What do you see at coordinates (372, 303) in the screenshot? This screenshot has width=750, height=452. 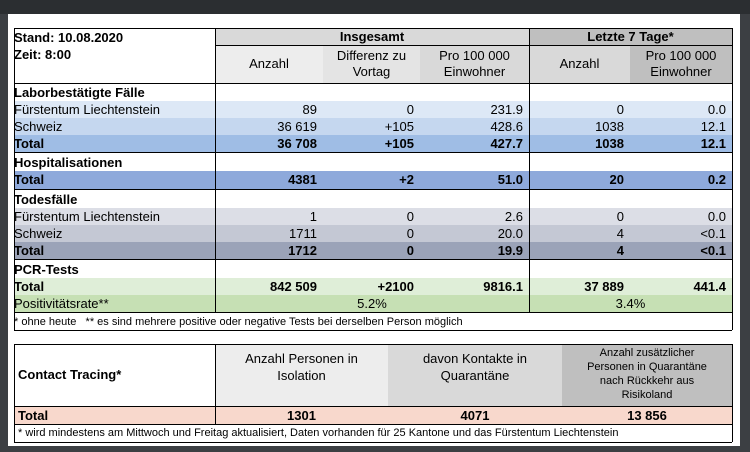 I see `positivitaetsrate-value: 5.2%` at bounding box center [372, 303].